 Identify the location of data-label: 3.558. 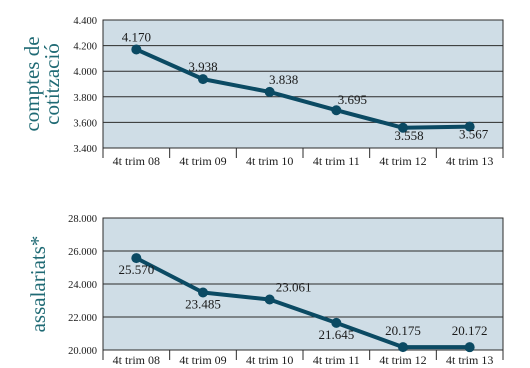
(408, 135).